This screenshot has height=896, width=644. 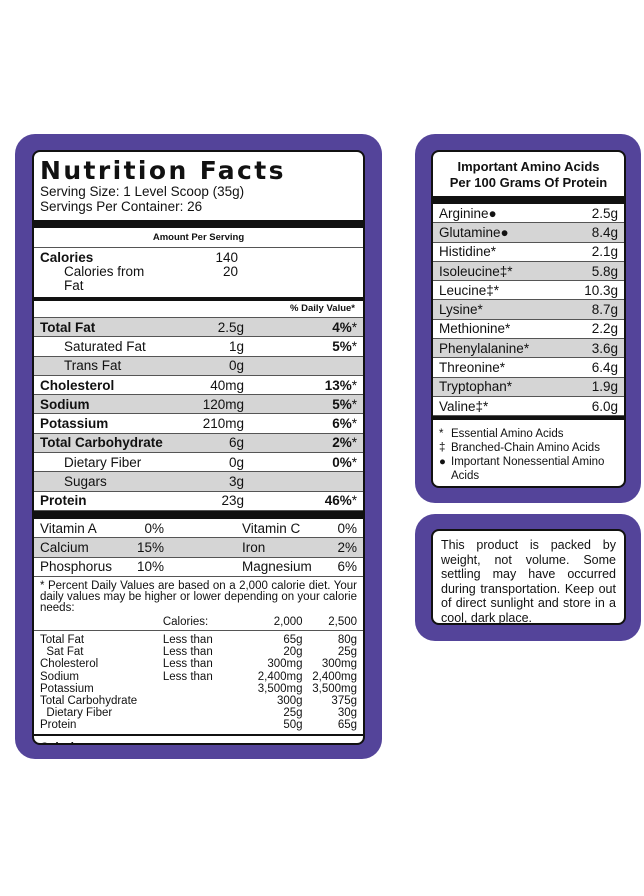 What do you see at coordinates (342, 424) in the screenshot?
I see `dv-value: 6%` at bounding box center [342, 424].